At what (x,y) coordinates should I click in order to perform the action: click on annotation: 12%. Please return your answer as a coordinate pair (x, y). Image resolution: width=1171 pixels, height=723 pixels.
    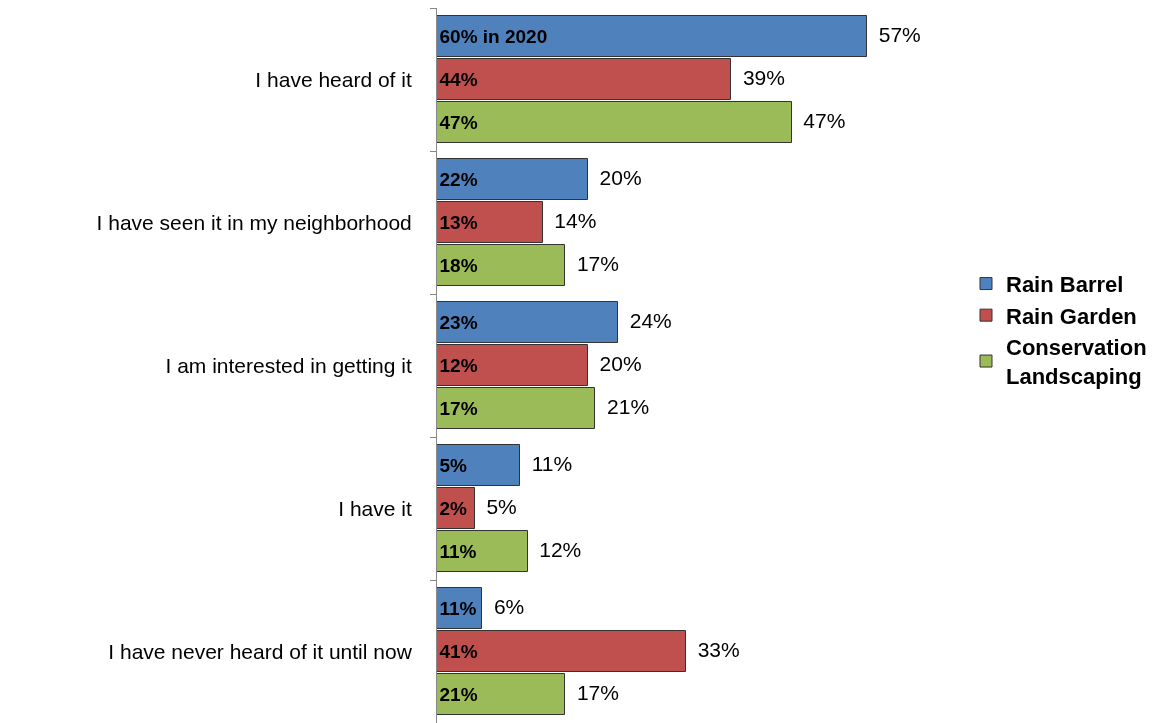
    Looking at the image, I should click on (458, 365).